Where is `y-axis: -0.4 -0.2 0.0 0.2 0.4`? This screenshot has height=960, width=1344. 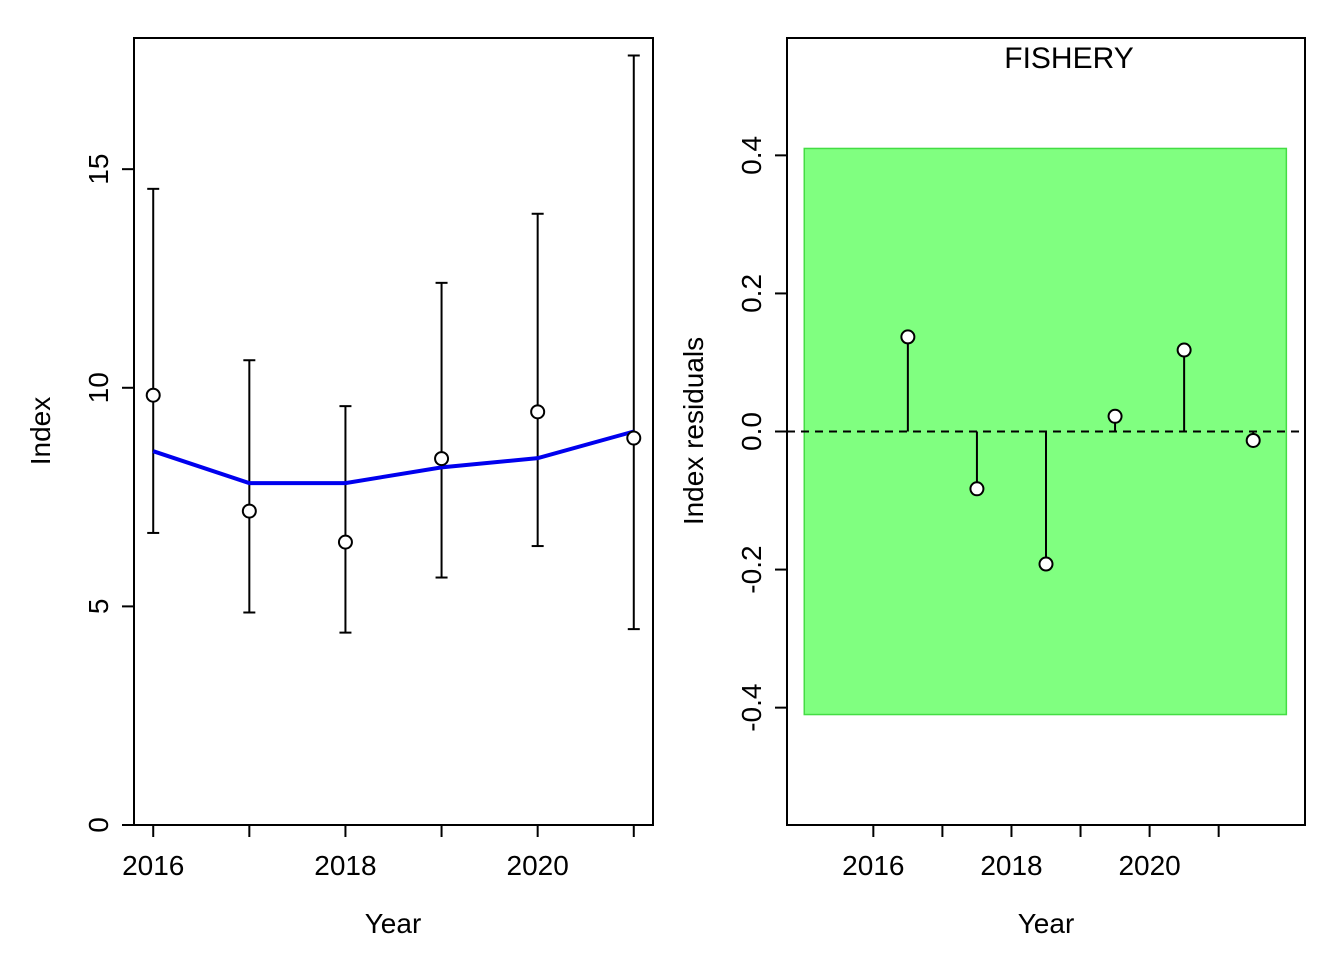
y-axis: -0.4 -0.2 0.0 0.2 0.4 is located at coordinates (761, 434).